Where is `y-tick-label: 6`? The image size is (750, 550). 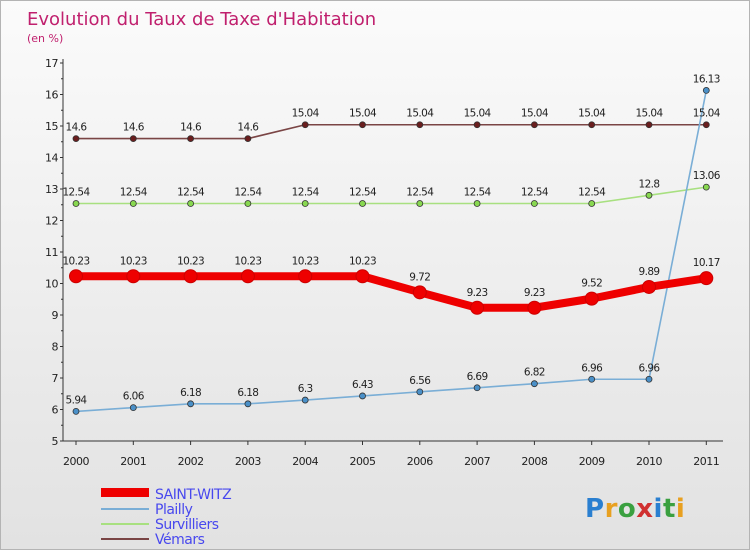
y-tick-label: 6 is located at coordinates (55, 410).